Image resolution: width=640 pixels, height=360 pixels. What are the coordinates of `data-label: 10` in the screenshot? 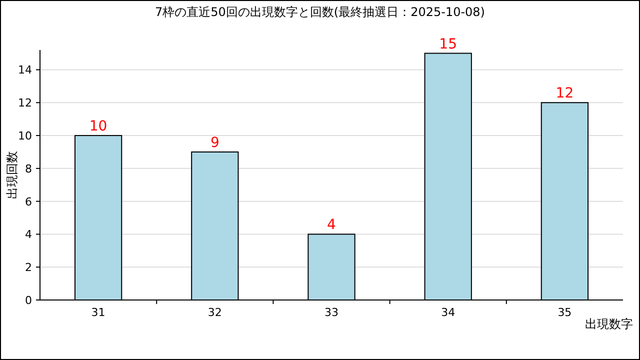 It's located at (98, 126).